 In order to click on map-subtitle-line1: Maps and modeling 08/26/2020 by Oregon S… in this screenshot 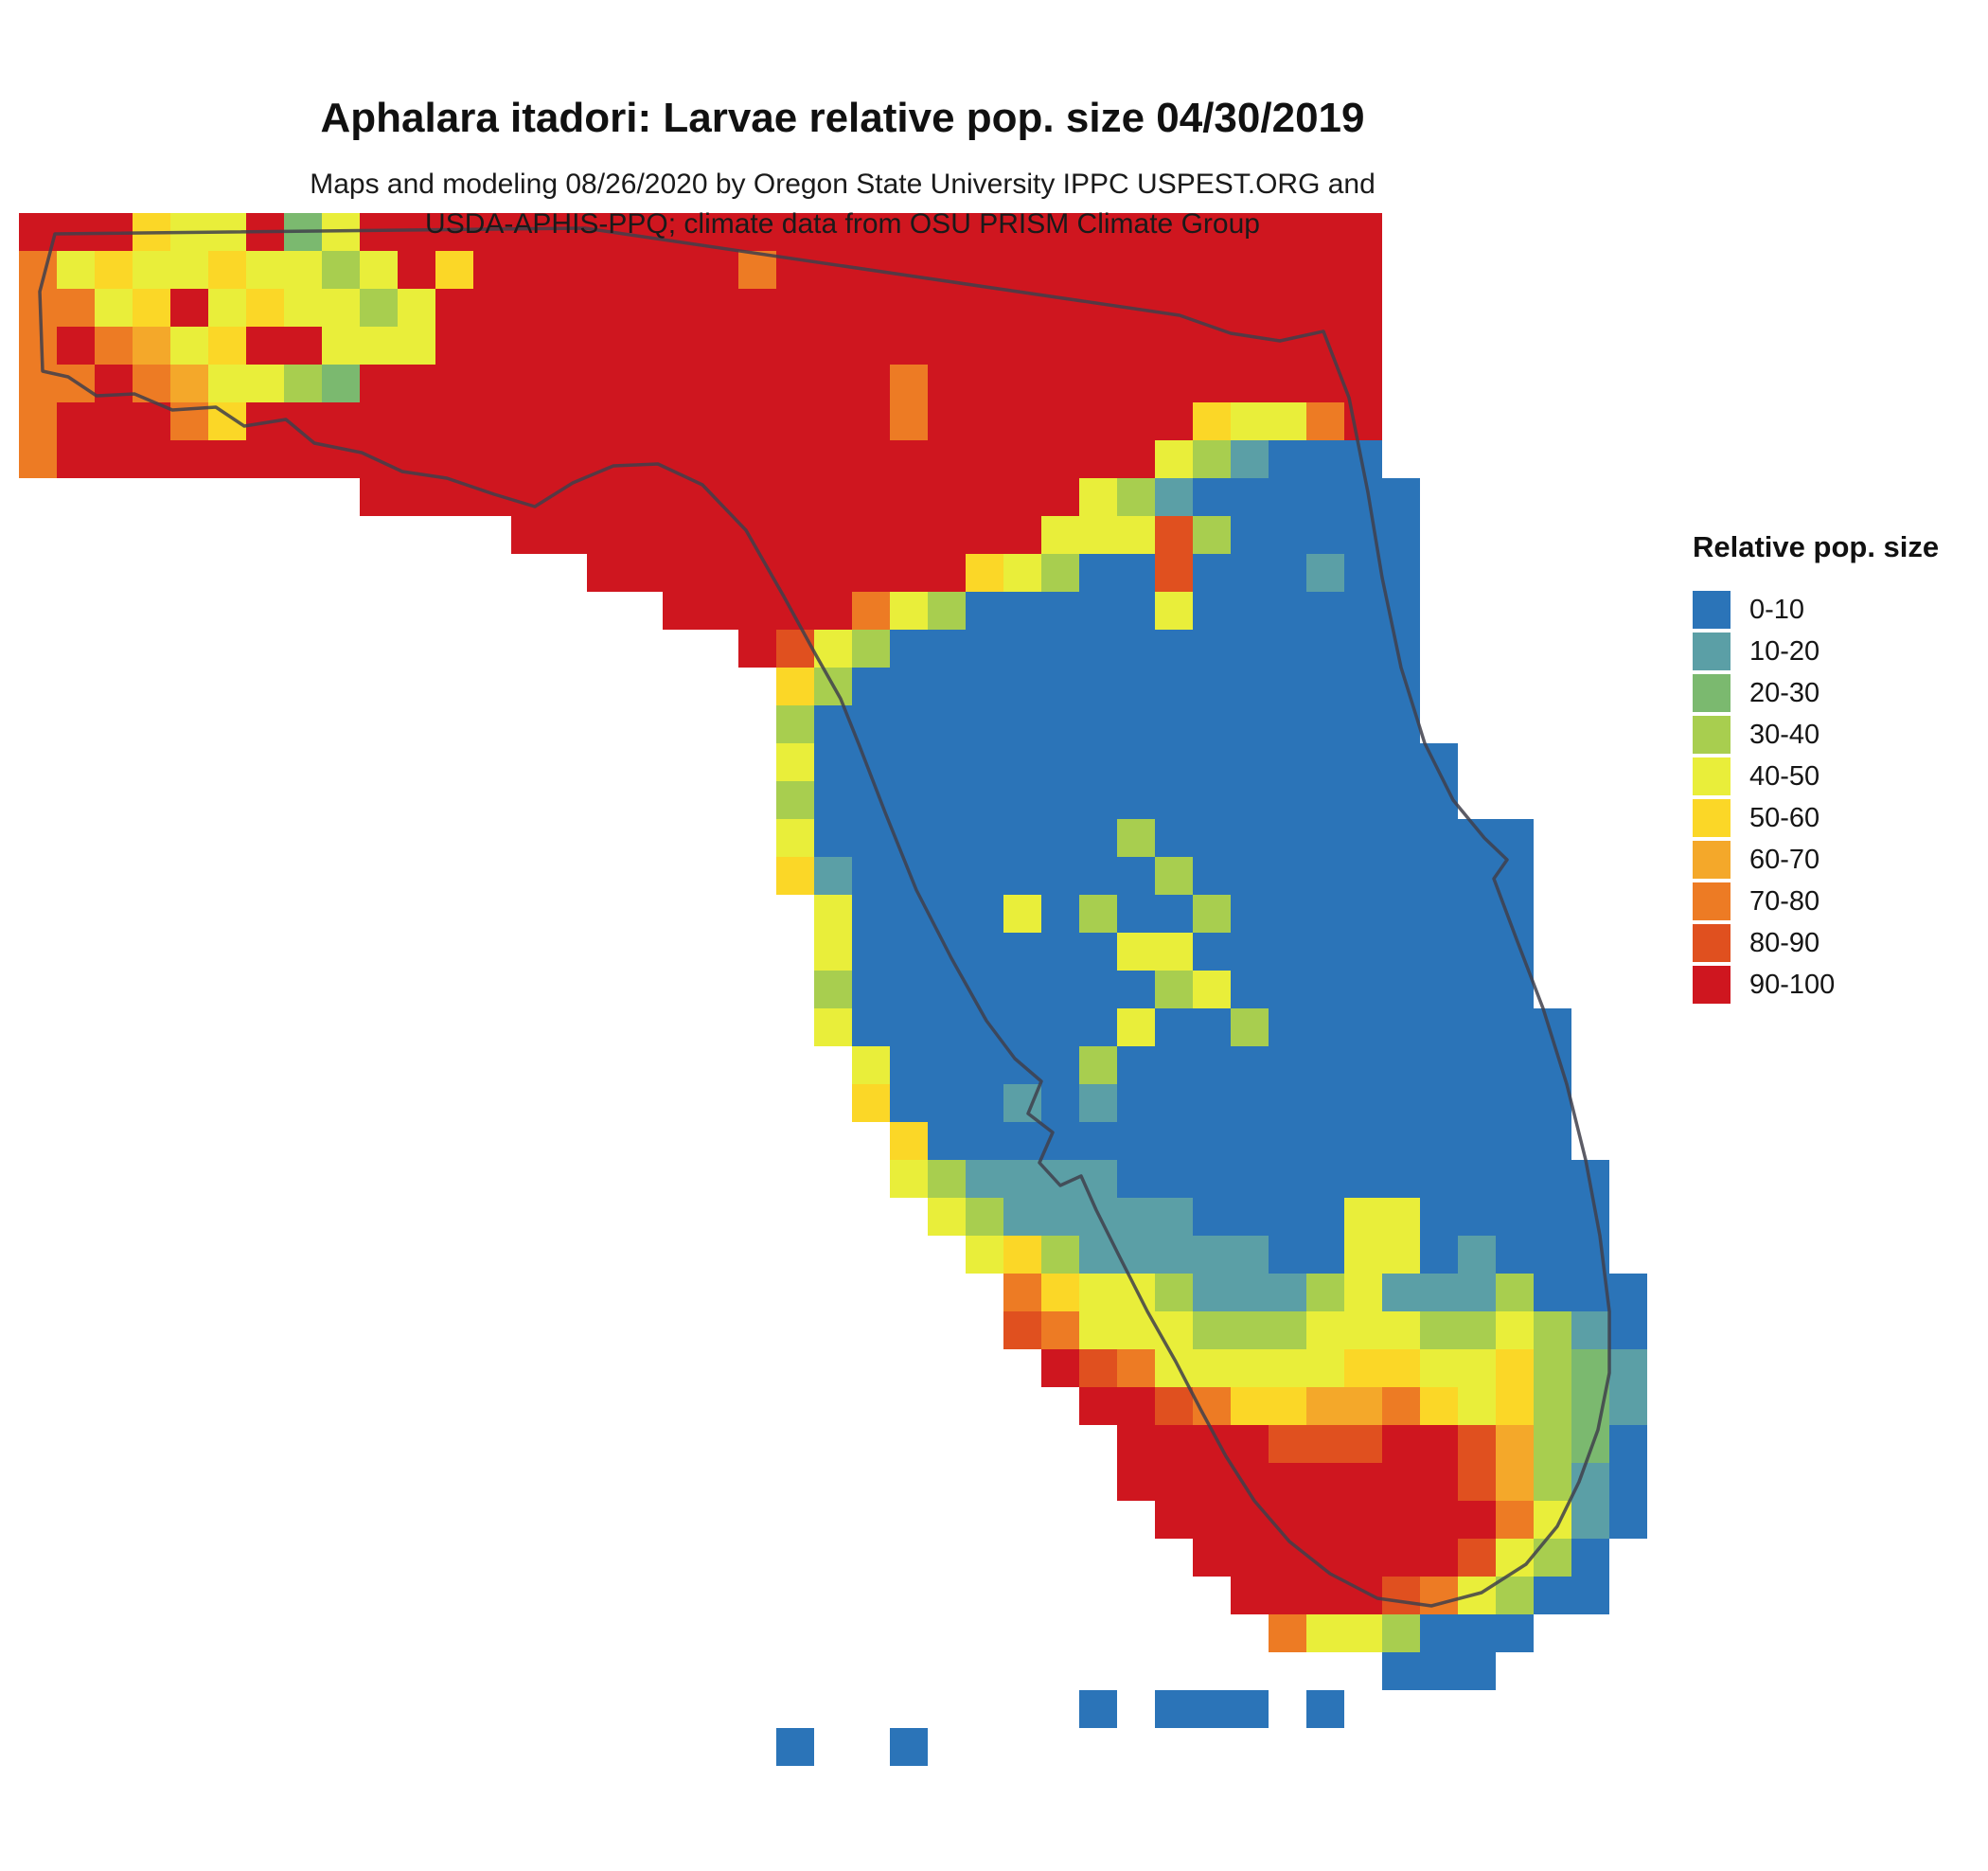, I will do `click(843, 184)`.